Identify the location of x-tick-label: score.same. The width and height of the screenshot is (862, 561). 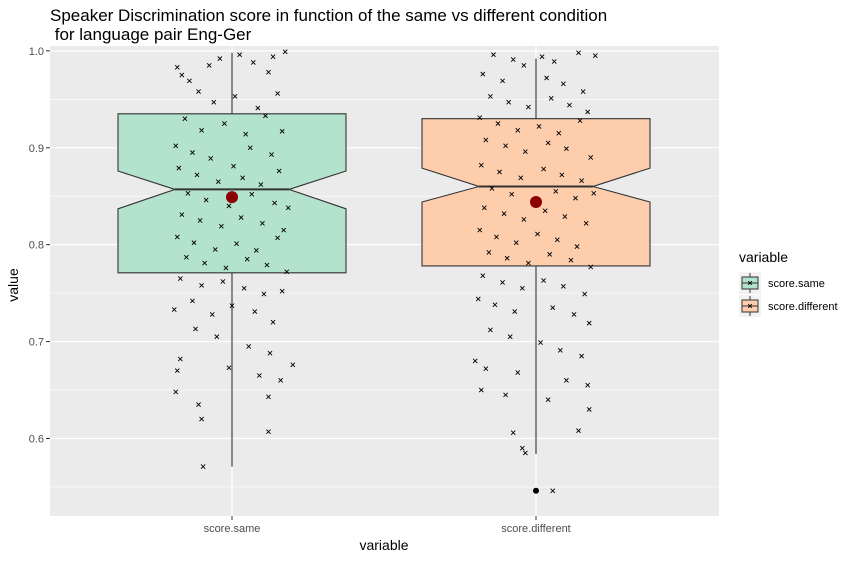
(232, 529).